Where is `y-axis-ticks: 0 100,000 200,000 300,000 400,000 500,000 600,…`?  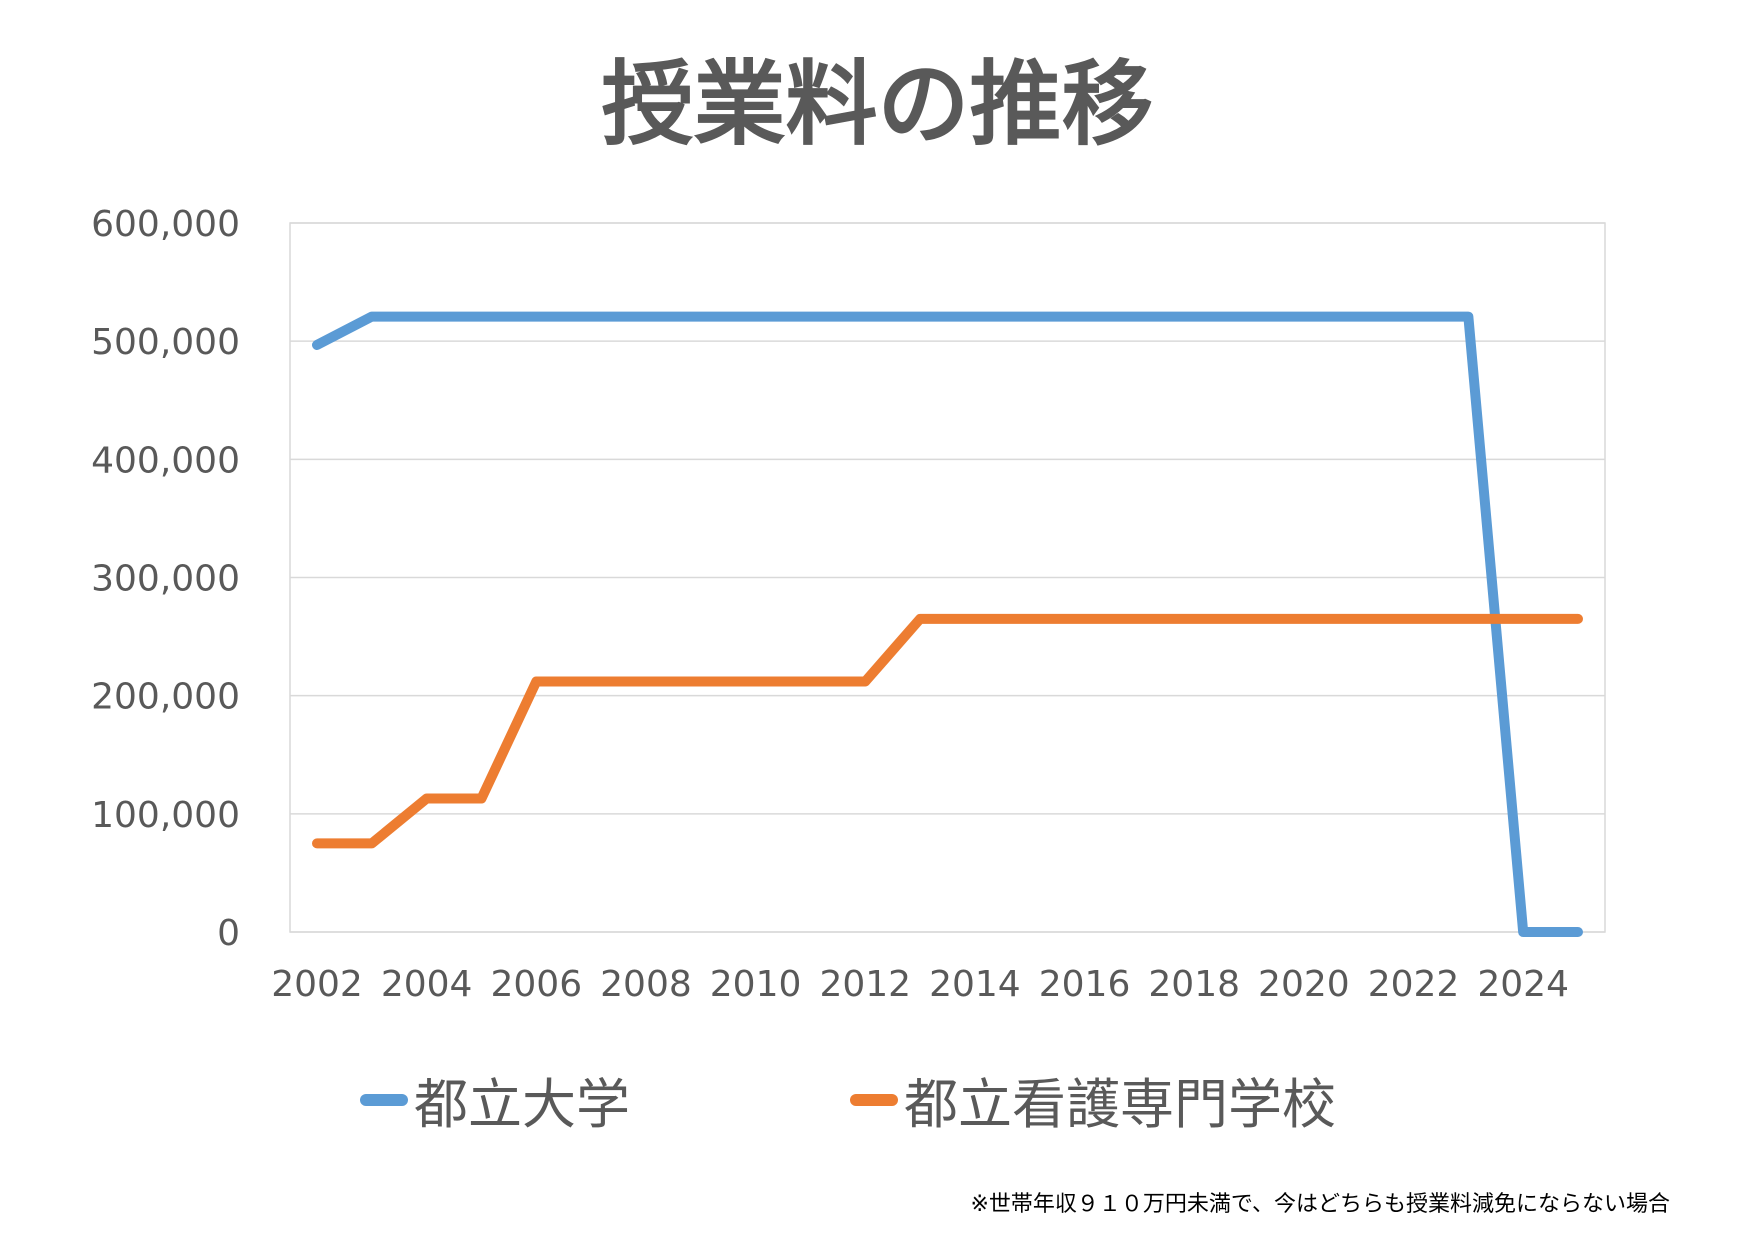 y-axis-ticks: 0 100,000 200,000 300,000 400,000 500,000 600,… is located at coordinates (165, 579).